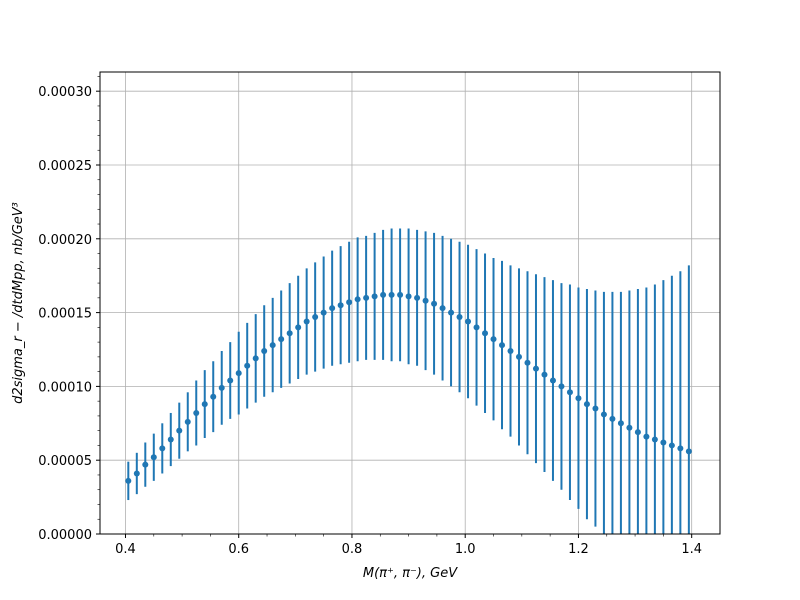 Image resolution: width=800 pixels, height=600 pixels. Describe the element at coordinates (65, 166) in the screenshot. I see `y-tick-label: 0.00025` at that location.